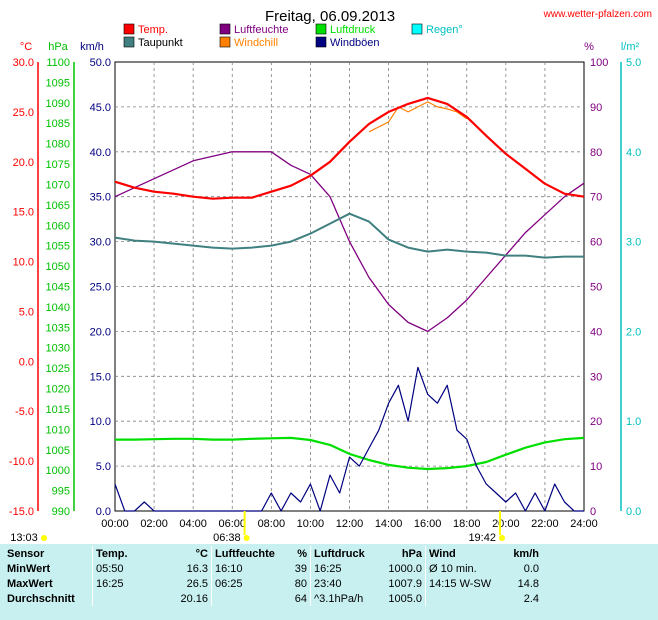 This screenshot has width=658, height=620. What do you see at coordinates (245, 583) in the screenshot?
I see `stat-cell: 06:25` at bounding box center [245, 583].